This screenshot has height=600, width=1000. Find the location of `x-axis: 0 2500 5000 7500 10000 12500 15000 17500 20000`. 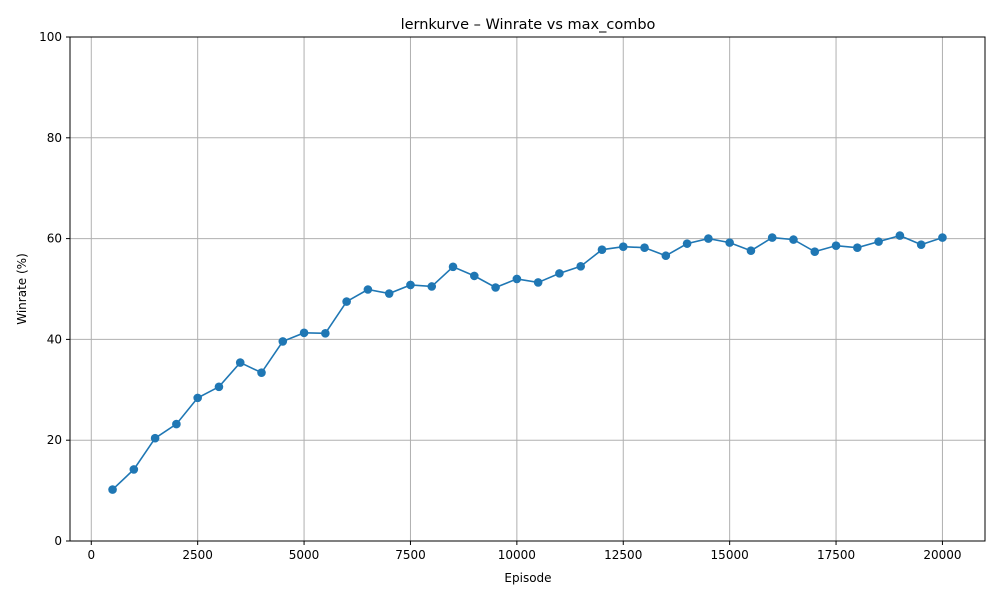

x-axis: 0 2500 5000 7500 10000 12500 15000 17500 20000 is located at coordinates (524, 551).